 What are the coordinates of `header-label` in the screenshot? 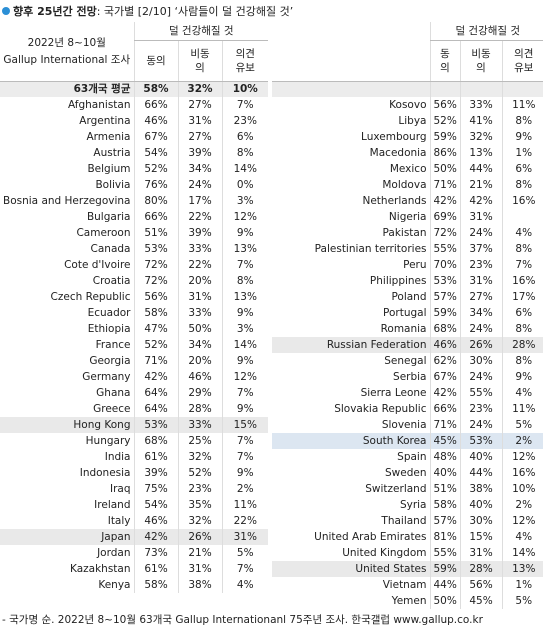 It's located at (351, 52).